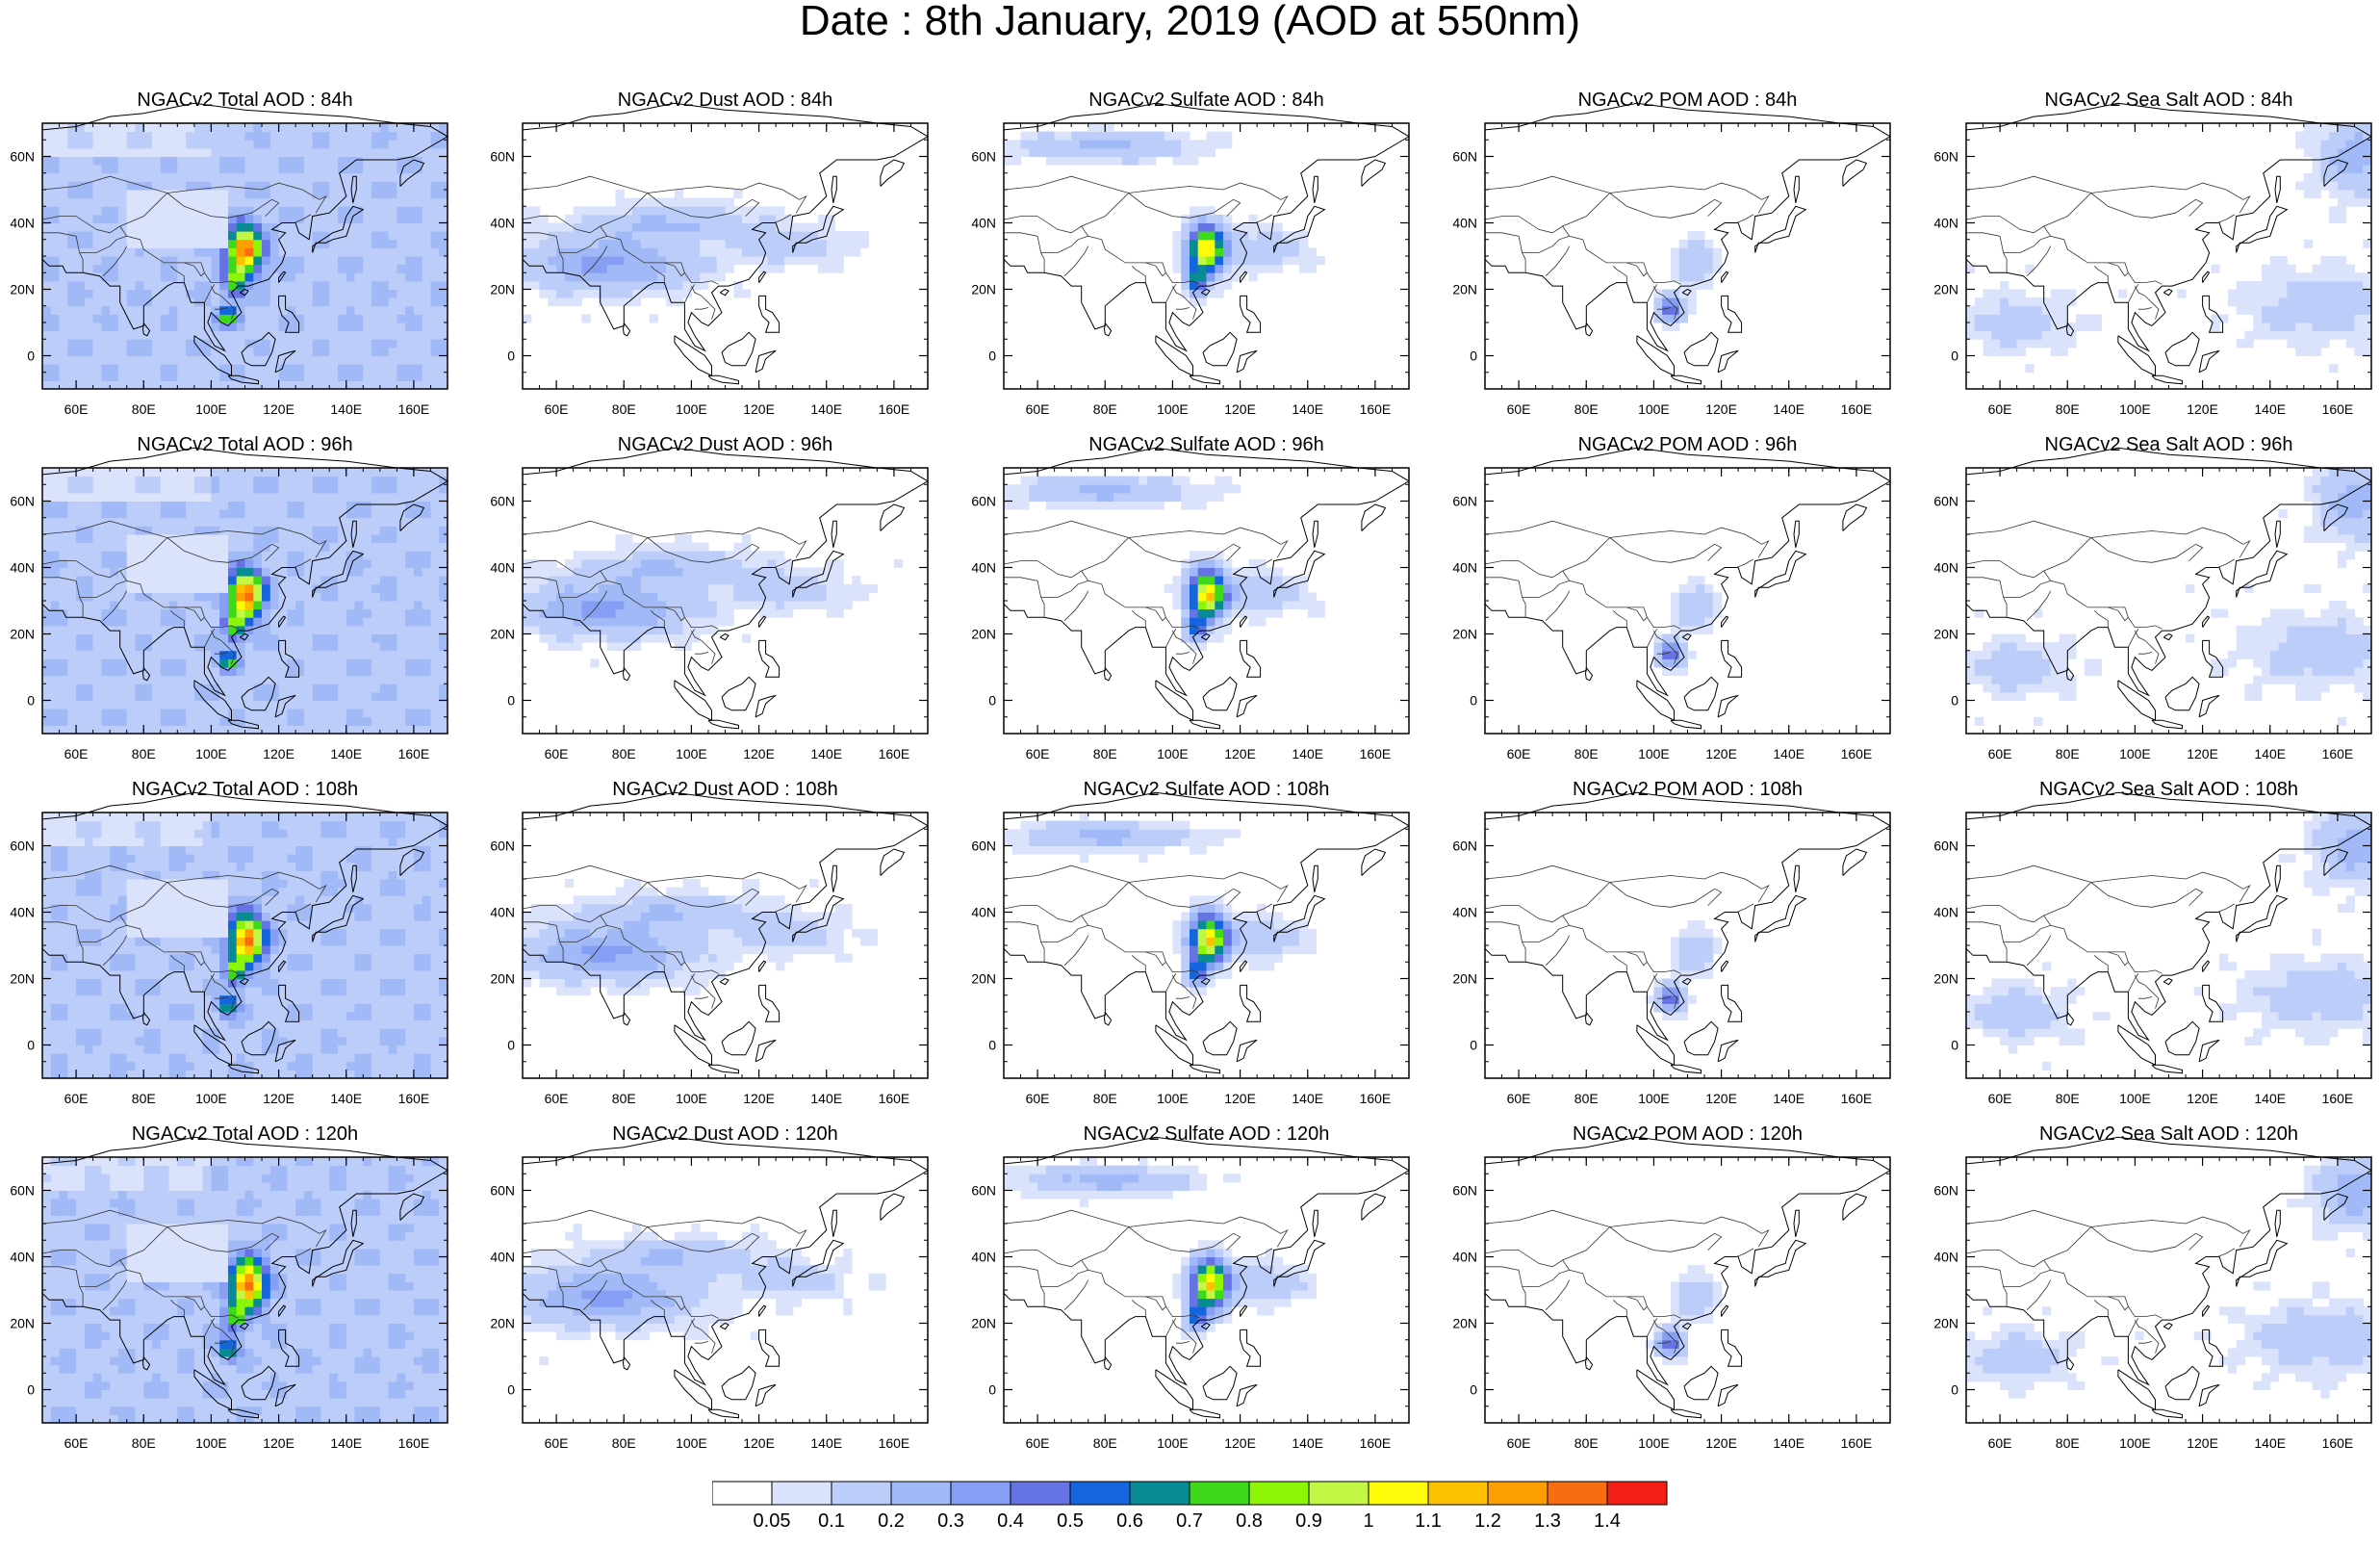  I want to click on aod-field, so click(1165, 214).